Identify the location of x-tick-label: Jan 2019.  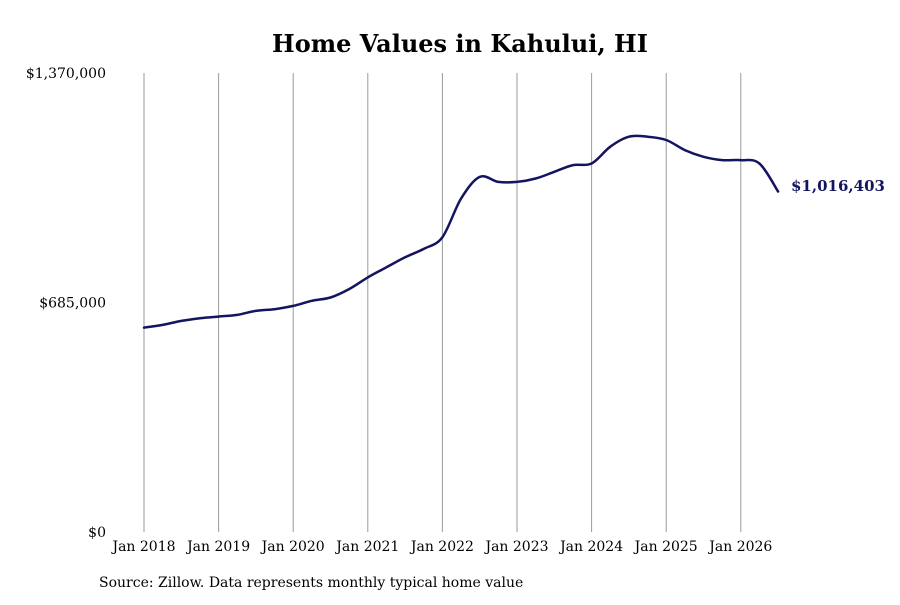
(217, 547).